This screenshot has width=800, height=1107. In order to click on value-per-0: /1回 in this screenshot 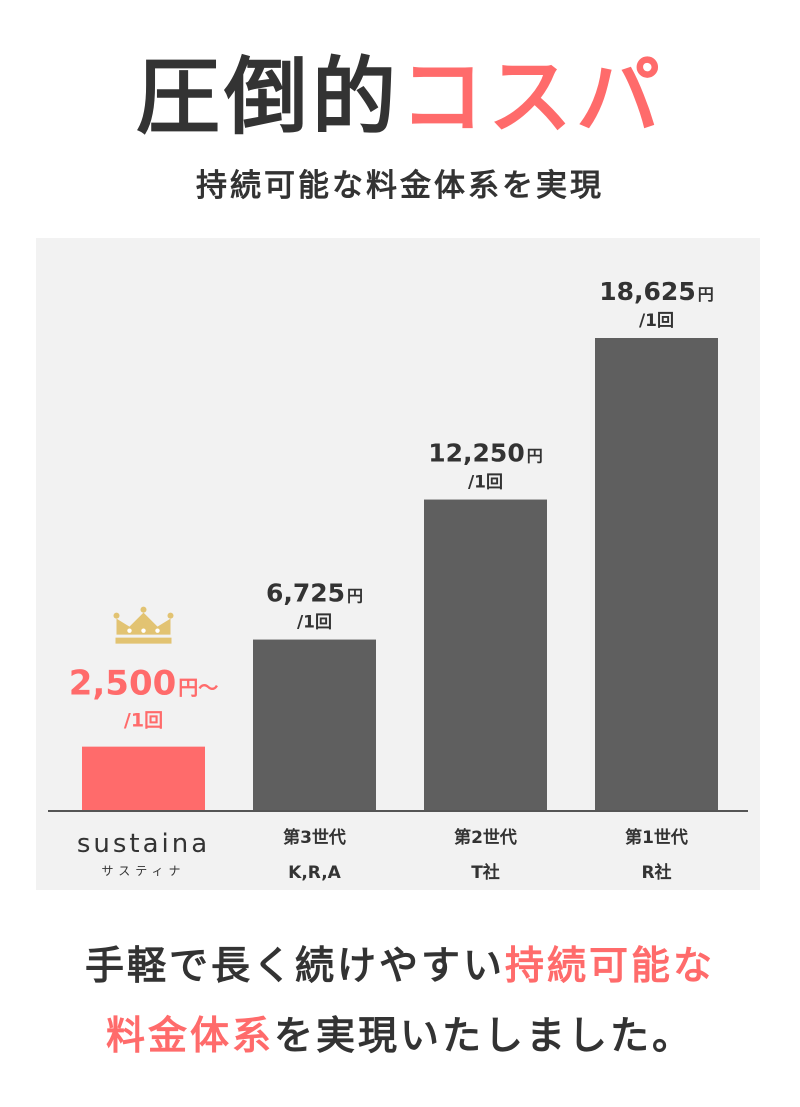, I will do `click(143, 721)`.